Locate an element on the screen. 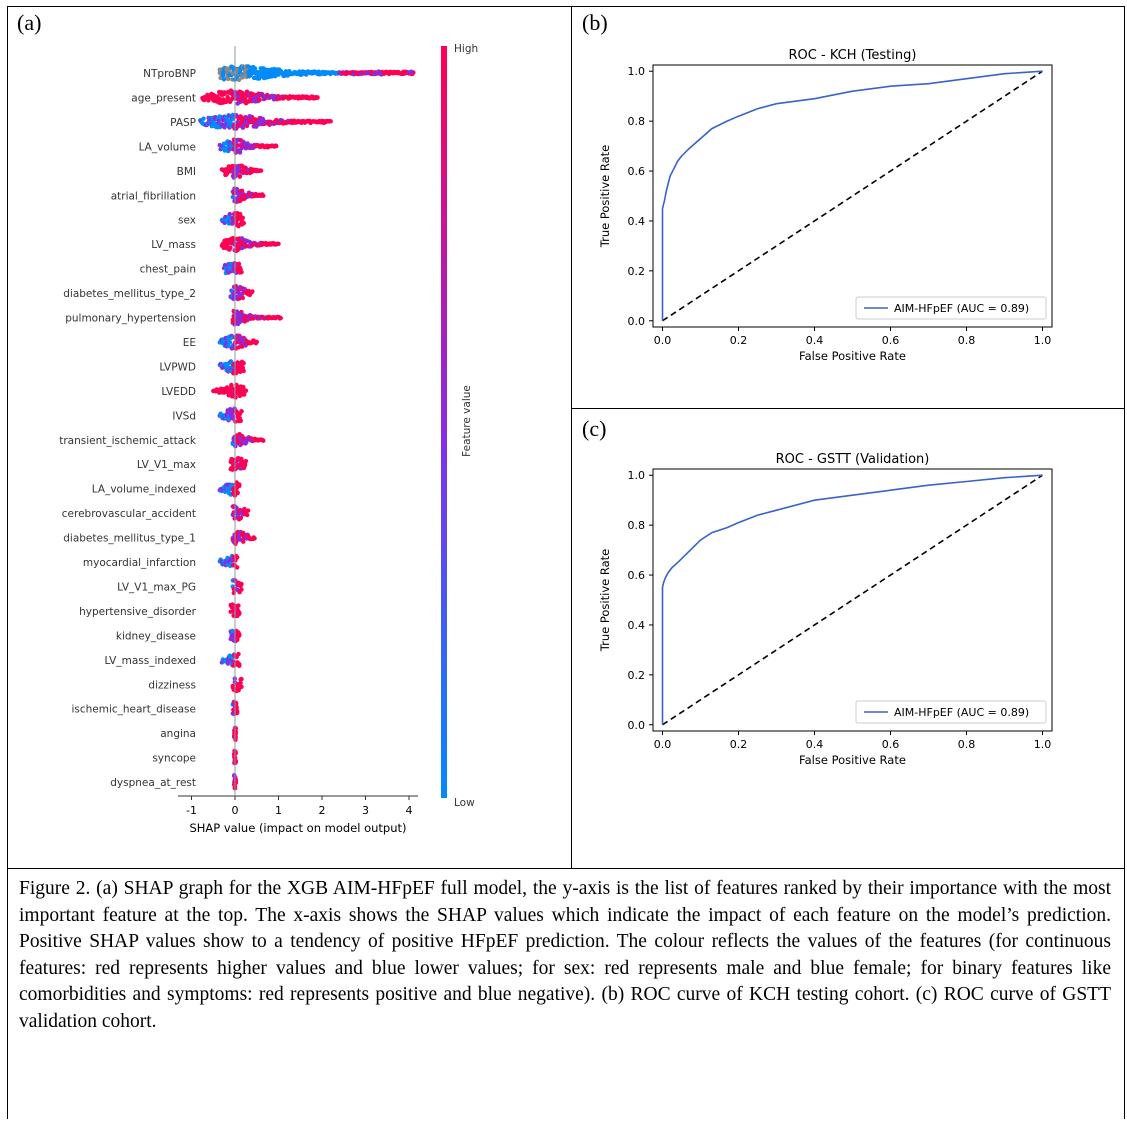 The width and height of the screenshot is (1127, 1122). feature-label: LVPWD is located at coordinates (177, 367).